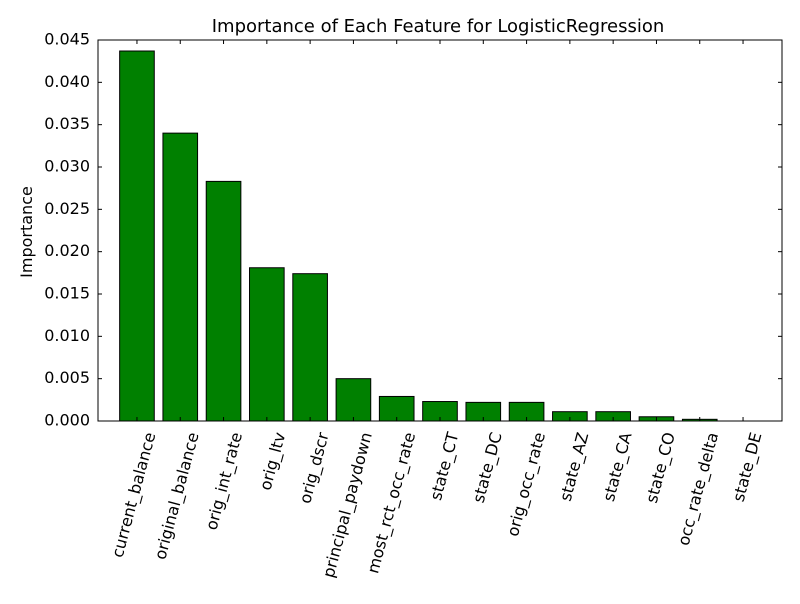 This screenshot has height=604, width=800. I want to click on y-tick-label: 0.015, so click(67, 293).